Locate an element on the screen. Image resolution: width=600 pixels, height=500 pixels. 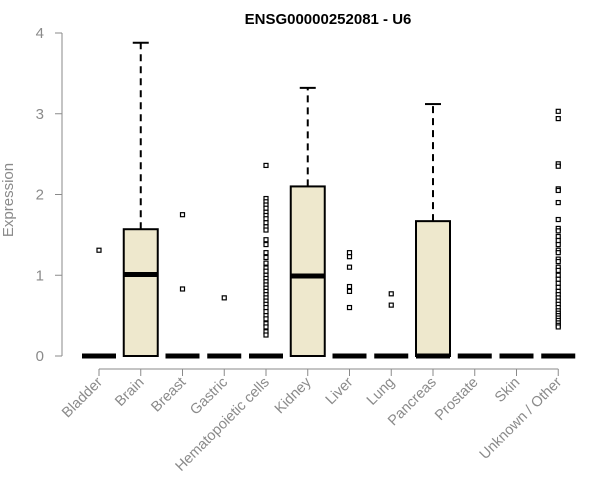
x-tick-label-bladder: Bladder is located at coordinates (82, 397).